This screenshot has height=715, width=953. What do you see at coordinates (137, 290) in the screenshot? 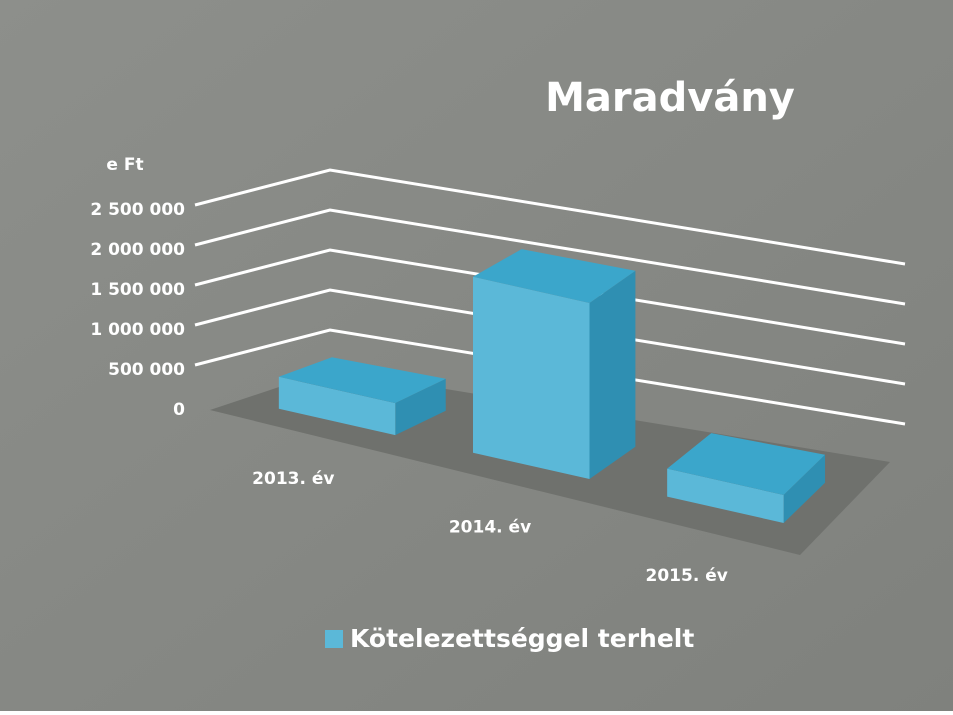
I see `y-tick-label: 1 500 000` at bounding box center [137, 290].